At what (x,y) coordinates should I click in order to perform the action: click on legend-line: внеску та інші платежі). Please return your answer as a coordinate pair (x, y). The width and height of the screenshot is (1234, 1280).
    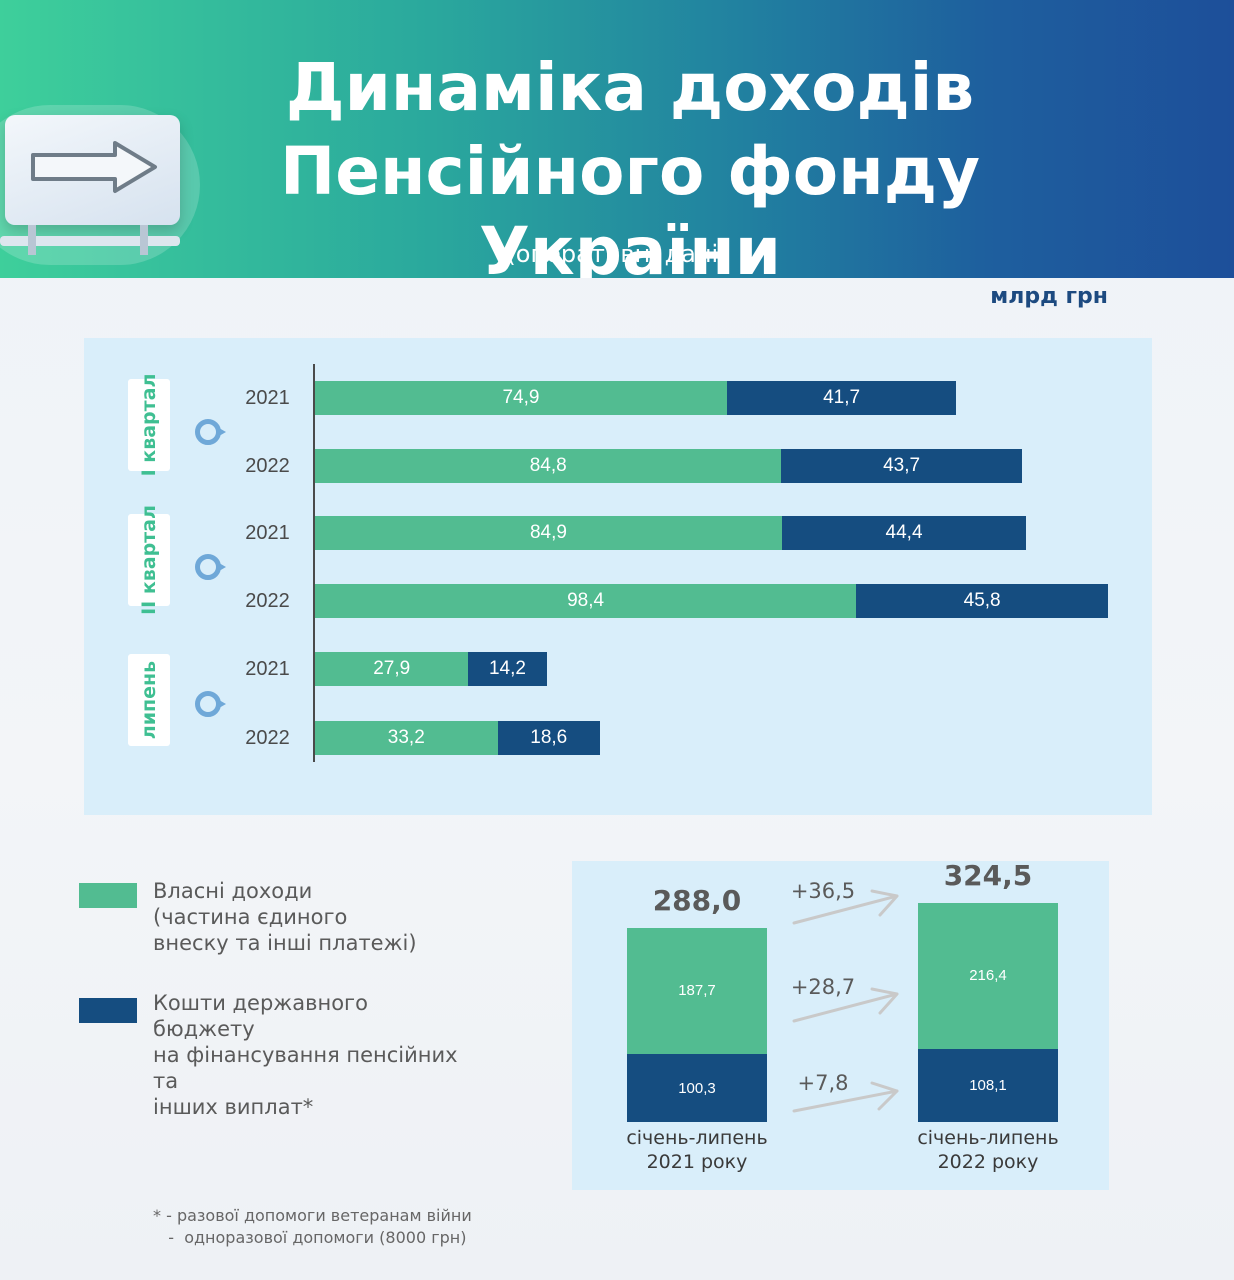
    Looking at the image, I should click on (285, 943).